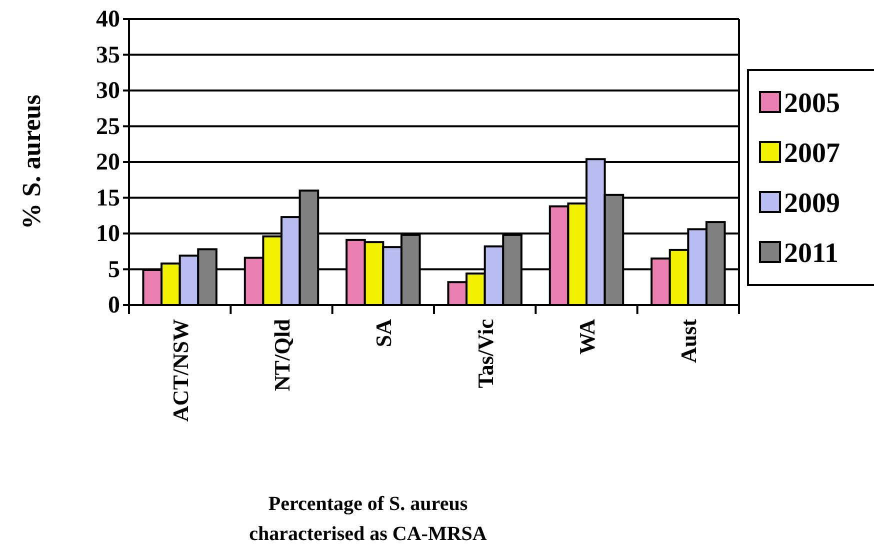 Image resolution: width=874 pixels, height=554 pixels. Describe the element at coordinates (689, 341) in the screenshot. I see `x-tick-label: Aust` at that location.